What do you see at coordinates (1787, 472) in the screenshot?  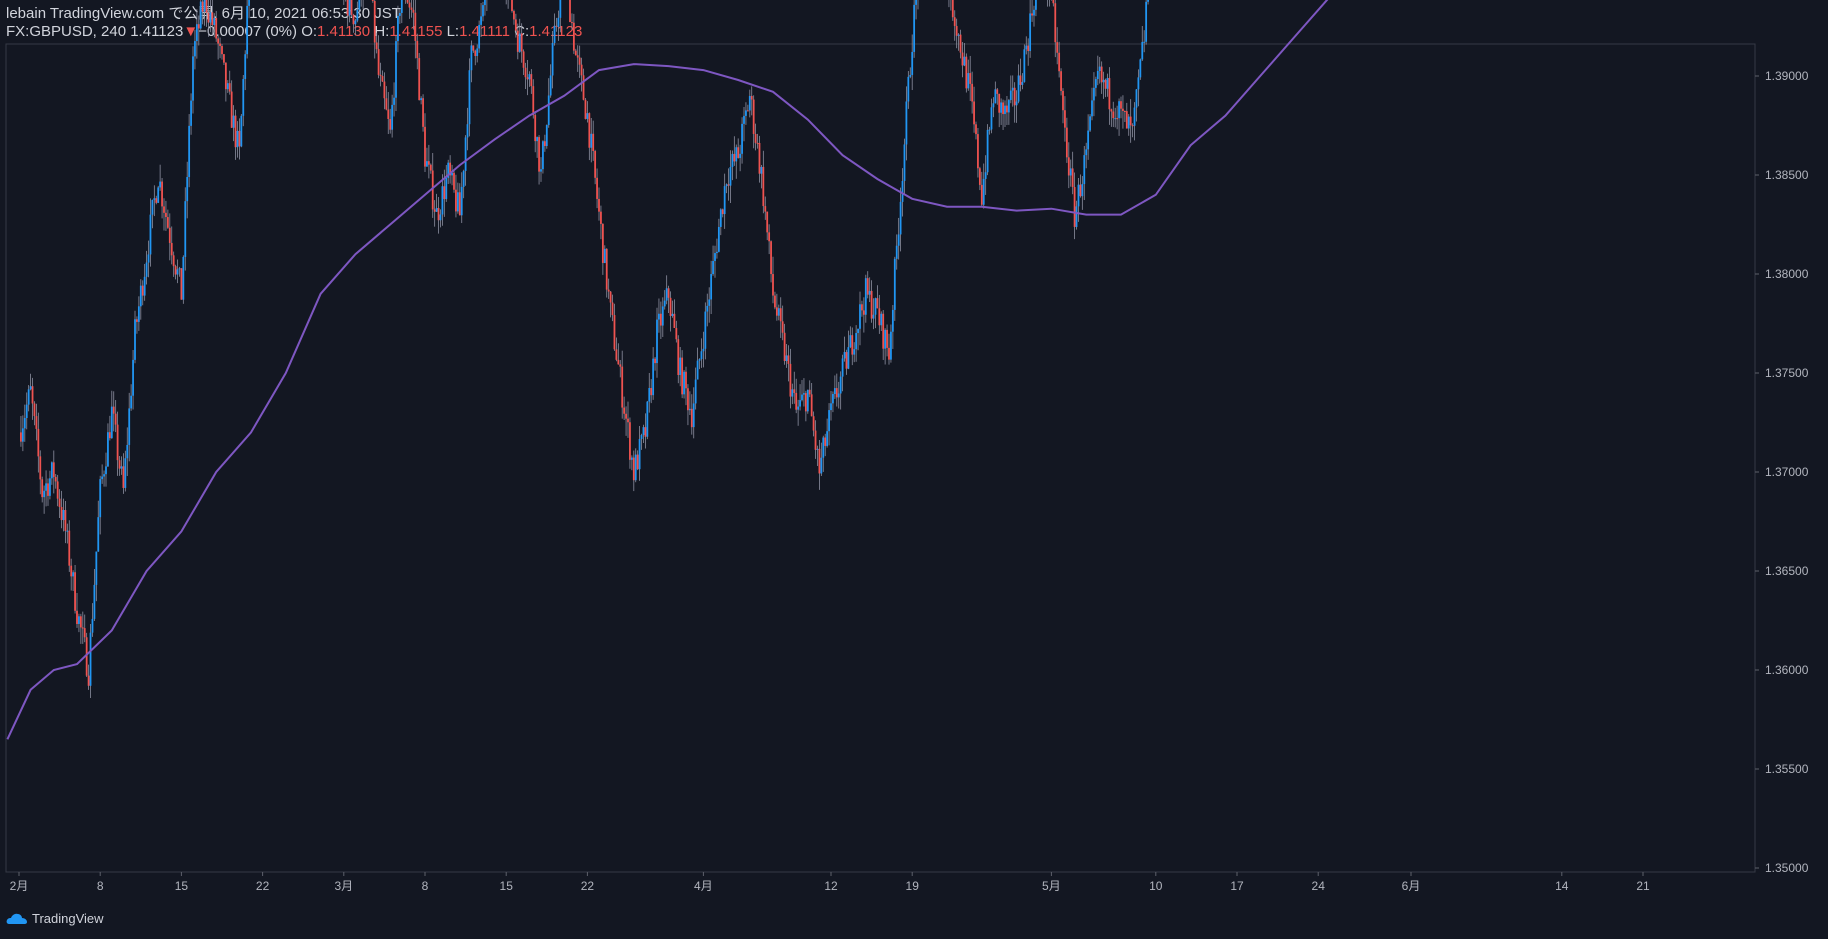 I see `price-tick-label: 1.37000` at bounding box center [1787, 472].